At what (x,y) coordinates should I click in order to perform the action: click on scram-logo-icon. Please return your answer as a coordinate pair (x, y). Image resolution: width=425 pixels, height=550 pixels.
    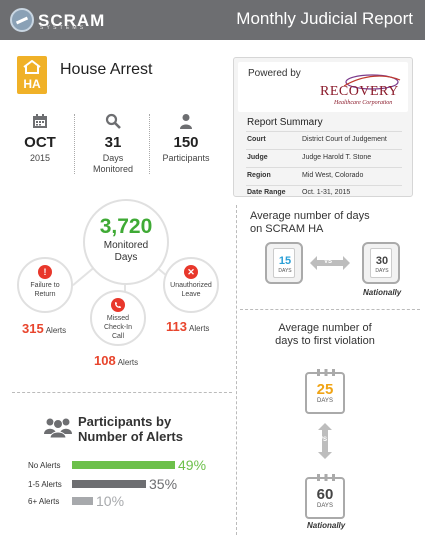
    Looking at the image, I should click on (22, 20).